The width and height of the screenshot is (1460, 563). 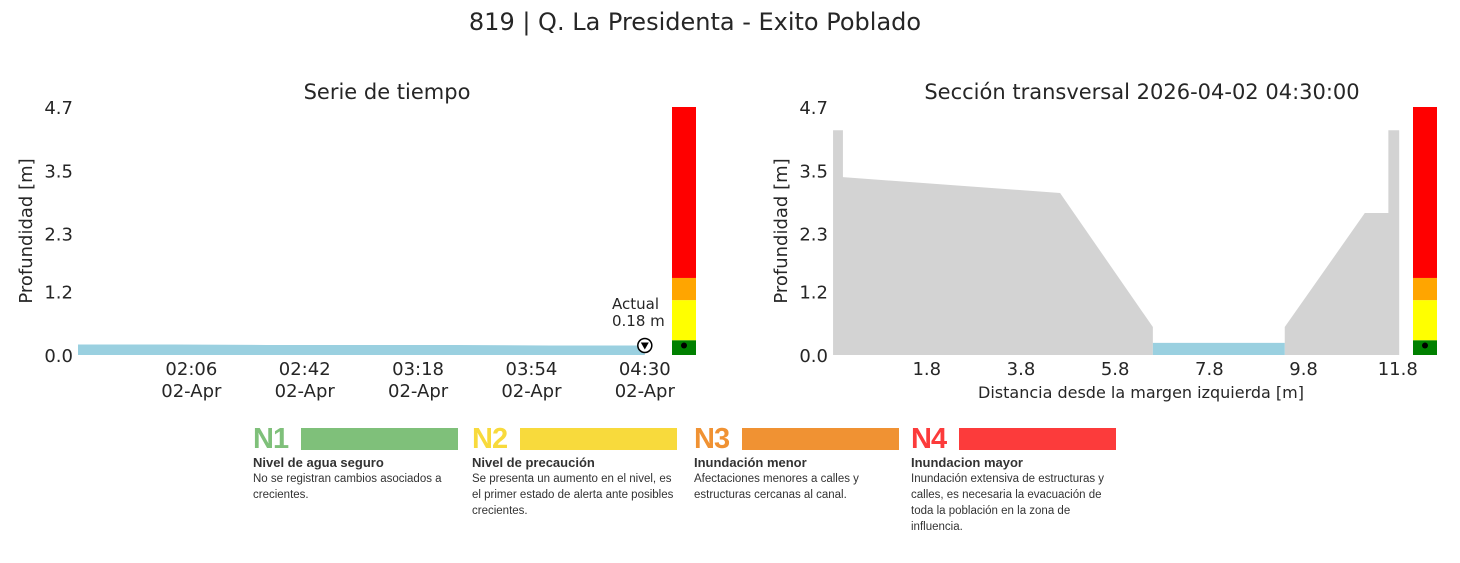 I want to click on xs-xlabel: Distancia desde la margen izquierda [m], so click(x=1141, y=392).